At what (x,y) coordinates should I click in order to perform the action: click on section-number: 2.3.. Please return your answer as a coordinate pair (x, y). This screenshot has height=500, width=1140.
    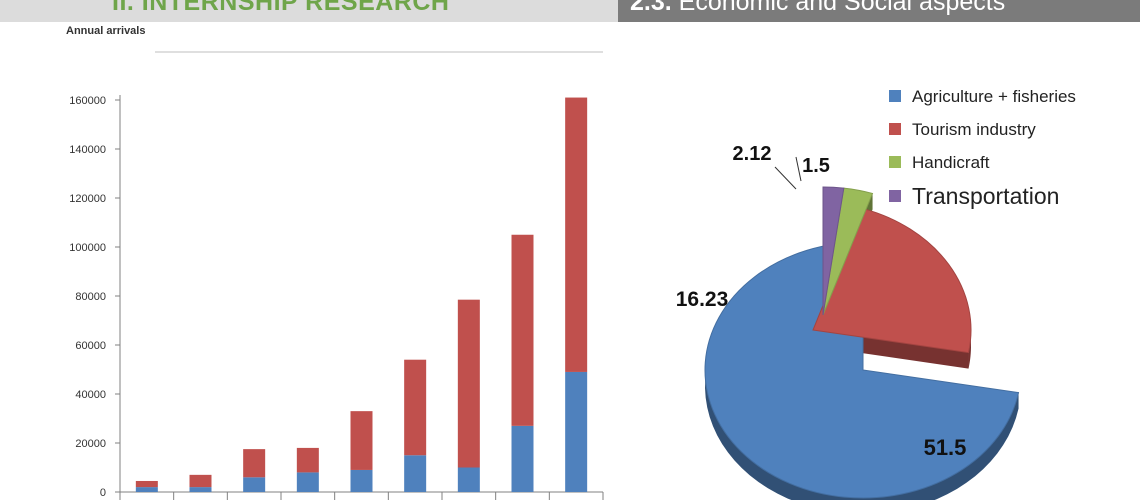
    Looking at the image, I should click on (651, 8).